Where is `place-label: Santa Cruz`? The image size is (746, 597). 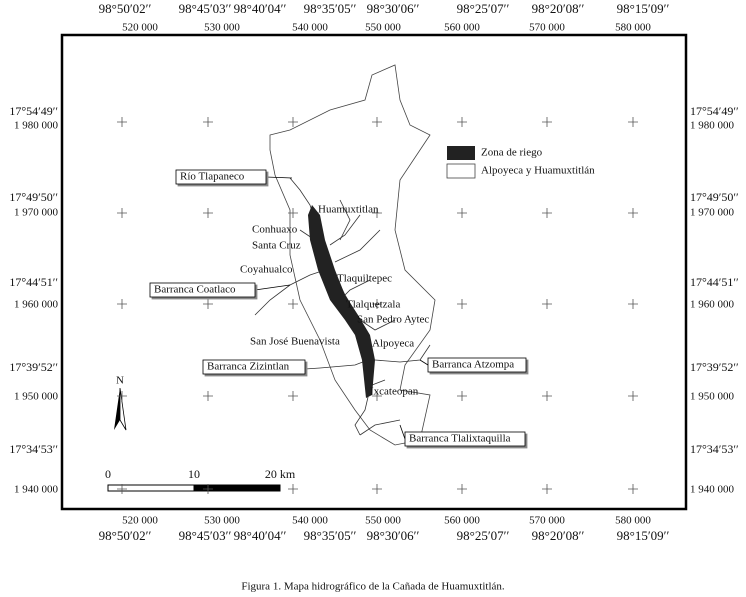
place-label: Santa Cruz is located at coordinates (276, 246).